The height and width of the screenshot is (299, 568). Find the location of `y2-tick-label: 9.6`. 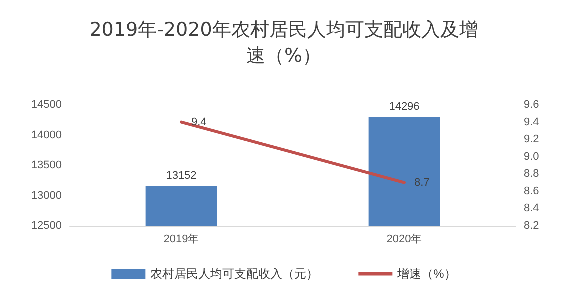

y2-tick-label: 9.6 is located at coordinates (532, 105).